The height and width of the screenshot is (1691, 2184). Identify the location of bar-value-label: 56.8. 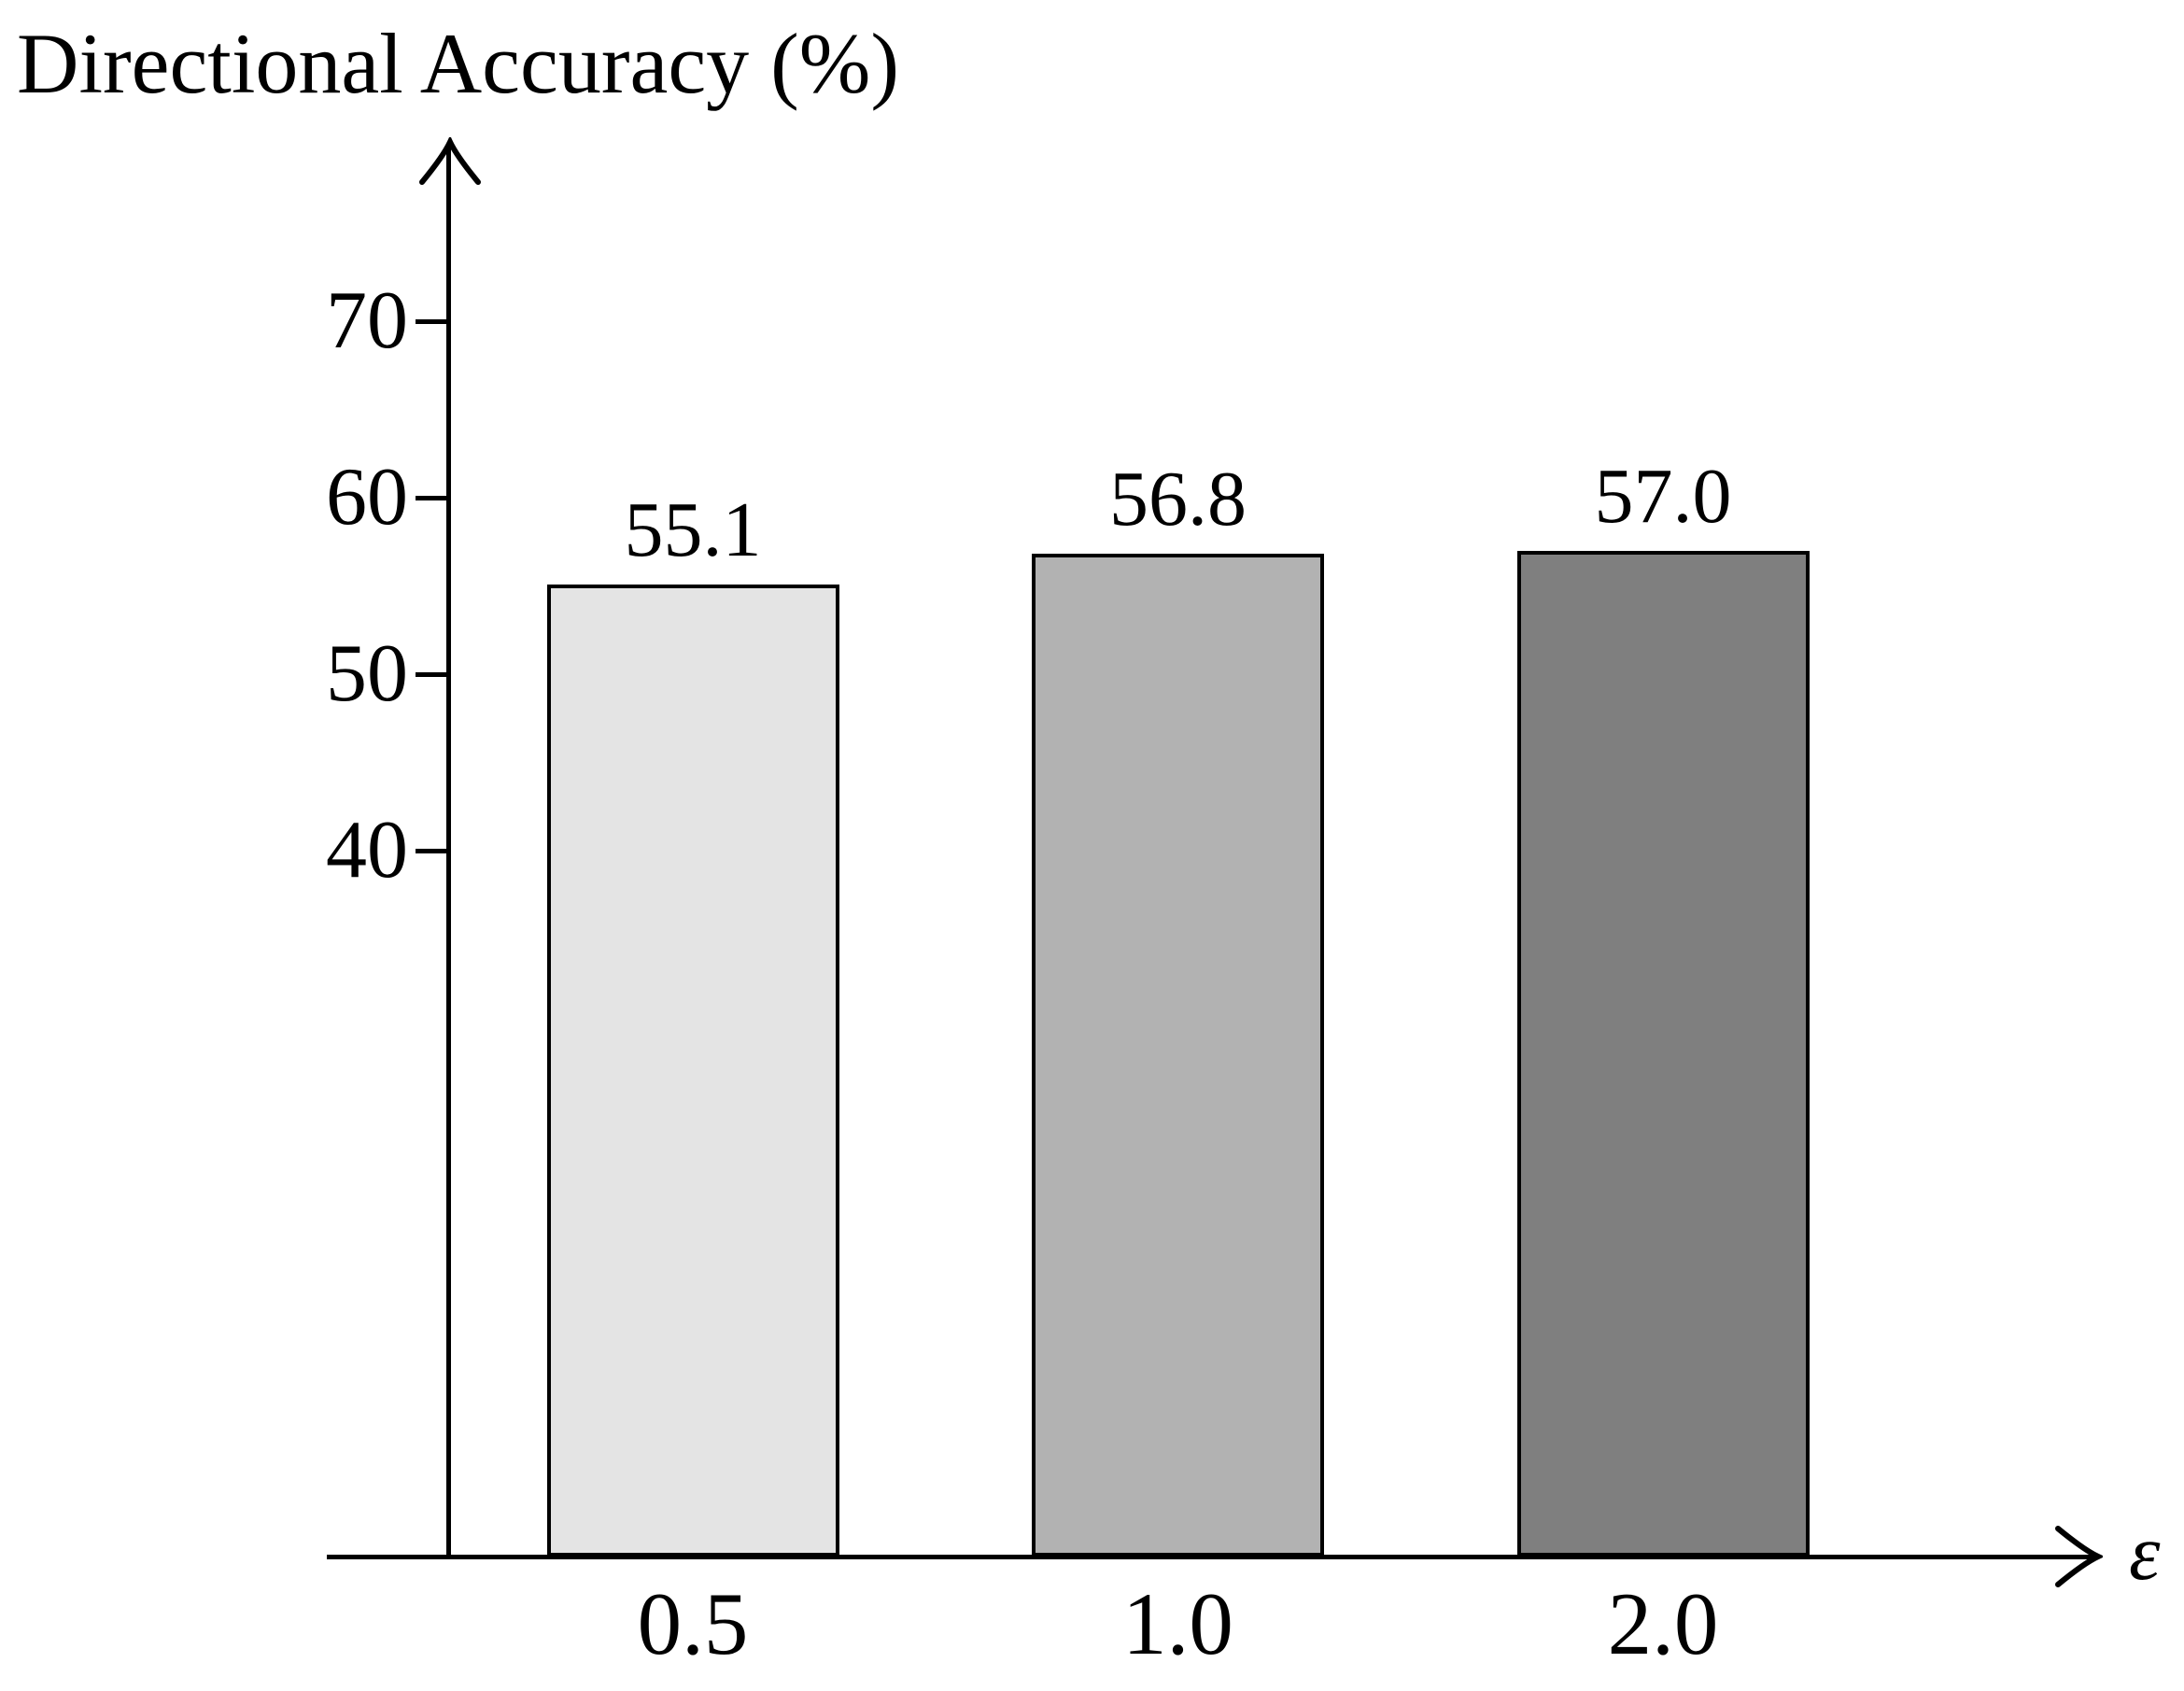
(1178, 499).